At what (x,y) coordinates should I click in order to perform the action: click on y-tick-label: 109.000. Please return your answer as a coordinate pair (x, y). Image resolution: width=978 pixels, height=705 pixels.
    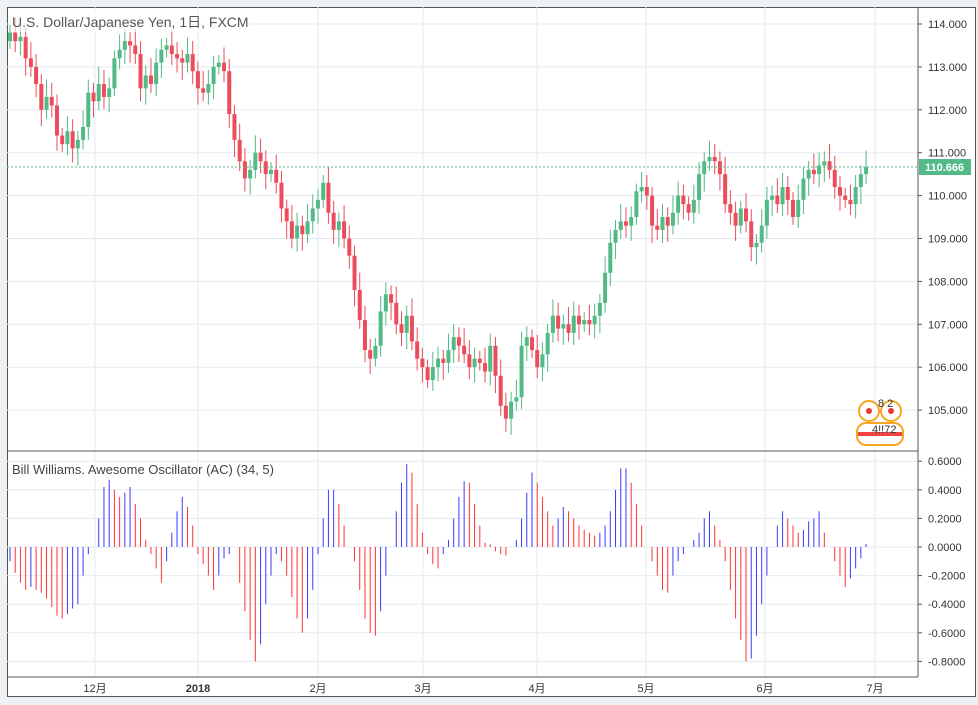
    Looking at the image, I should click on (948, 240).